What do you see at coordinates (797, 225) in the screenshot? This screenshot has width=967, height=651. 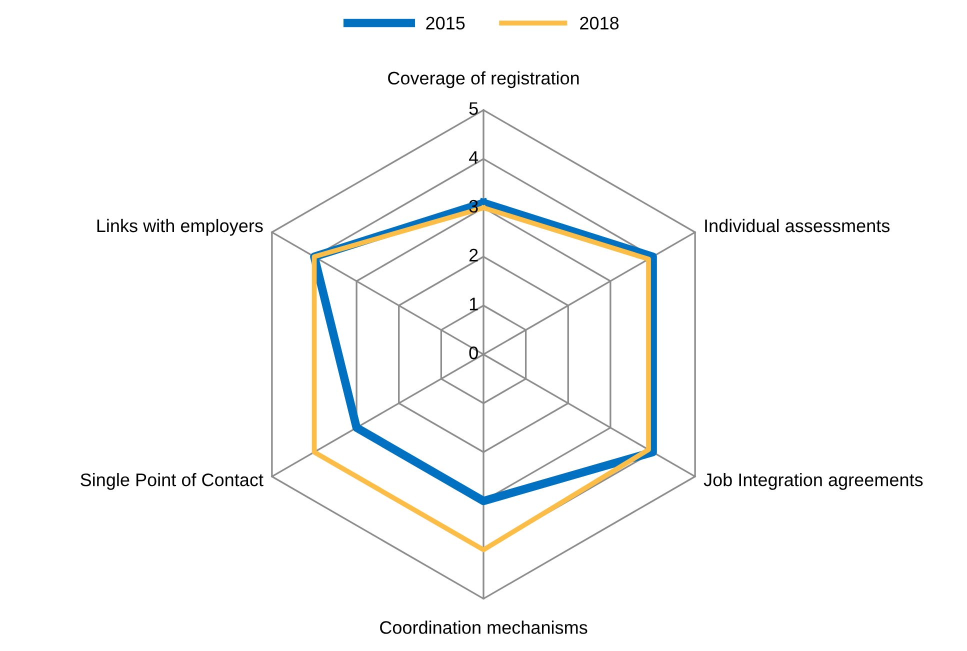 I see `spoke-label: Individual assessments` at bounding box center [797, 225].